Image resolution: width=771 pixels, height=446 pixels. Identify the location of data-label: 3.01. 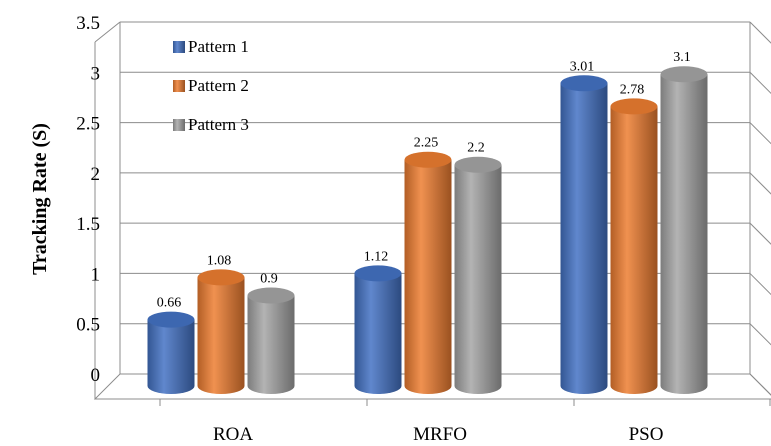
(582, 66).